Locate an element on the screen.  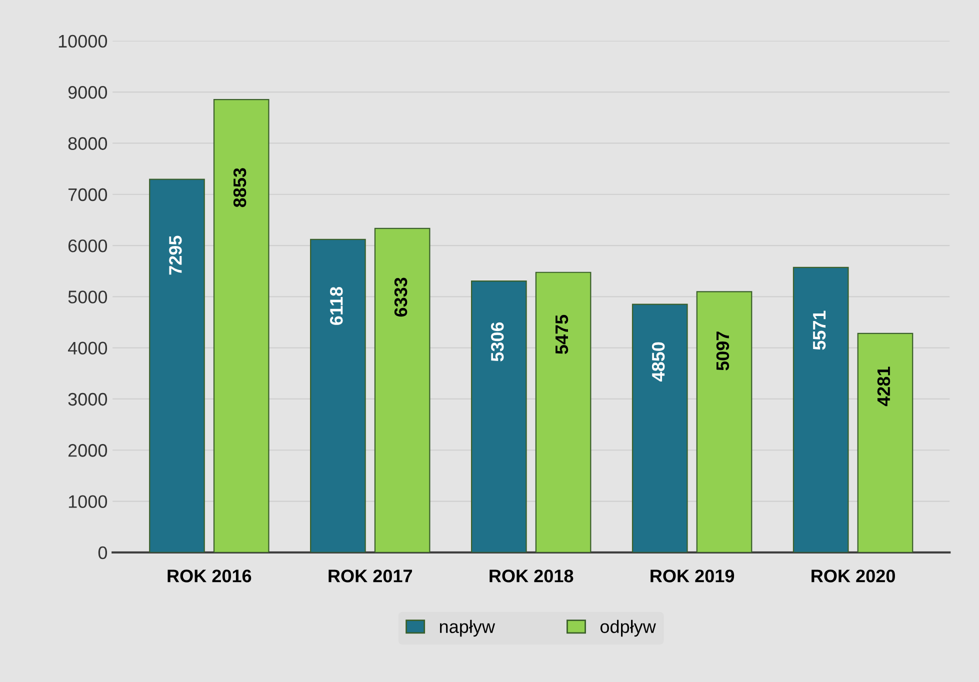
data-label: 5571 is located at coordinates (819, 330).